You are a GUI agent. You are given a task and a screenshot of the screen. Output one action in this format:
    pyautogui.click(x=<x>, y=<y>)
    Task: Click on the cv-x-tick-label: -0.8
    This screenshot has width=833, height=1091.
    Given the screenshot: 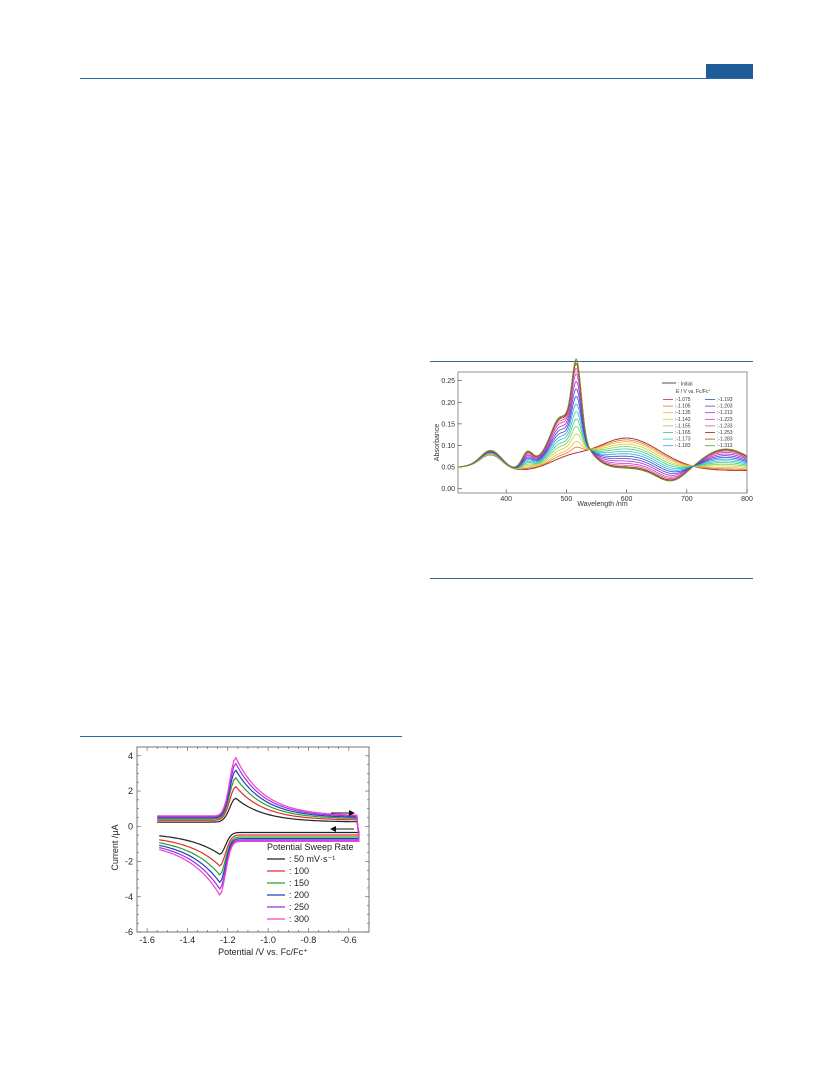 What is the action you would take?
    pyautogui.click(x=309, y=940)
    